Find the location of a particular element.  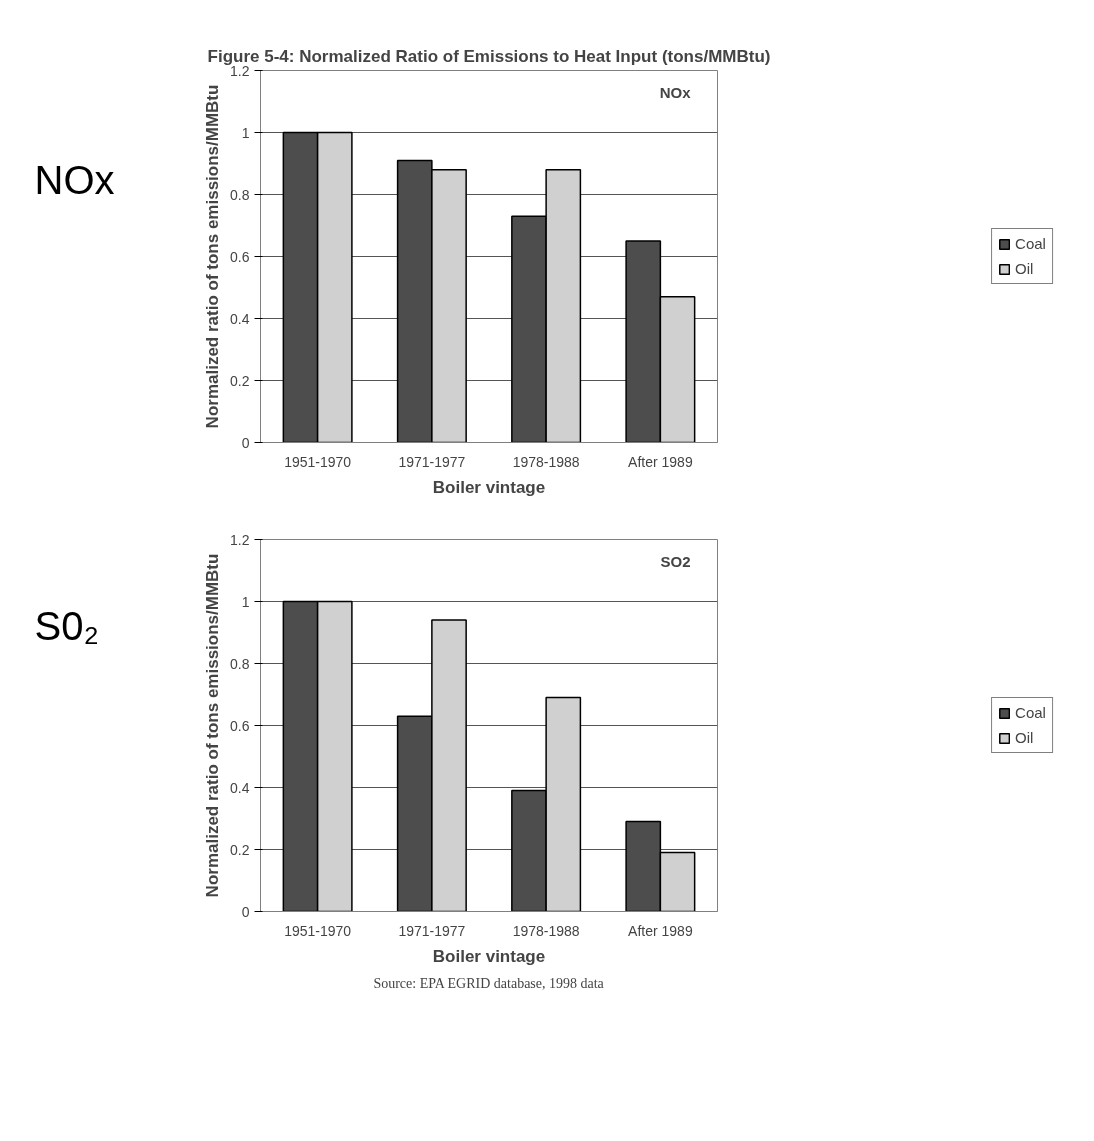

annotation: NOx is located at coordinates (675, 92).